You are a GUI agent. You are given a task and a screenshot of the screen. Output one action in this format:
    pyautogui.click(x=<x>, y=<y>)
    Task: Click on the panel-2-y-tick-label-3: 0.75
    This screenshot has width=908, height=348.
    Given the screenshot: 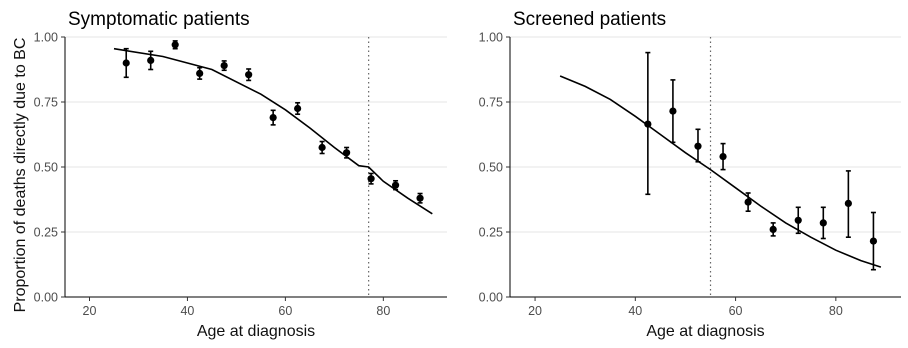 What is the action you would take?
    pyautogui.click(x=491, y=103)
    